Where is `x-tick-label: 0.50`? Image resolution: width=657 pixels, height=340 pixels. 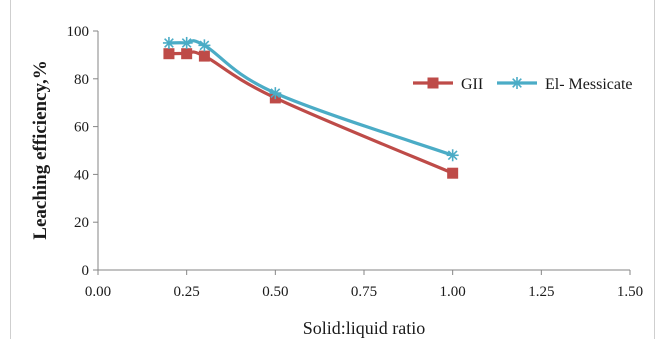 x-tick-label: 0.50 is located at coordinates (275, 292).